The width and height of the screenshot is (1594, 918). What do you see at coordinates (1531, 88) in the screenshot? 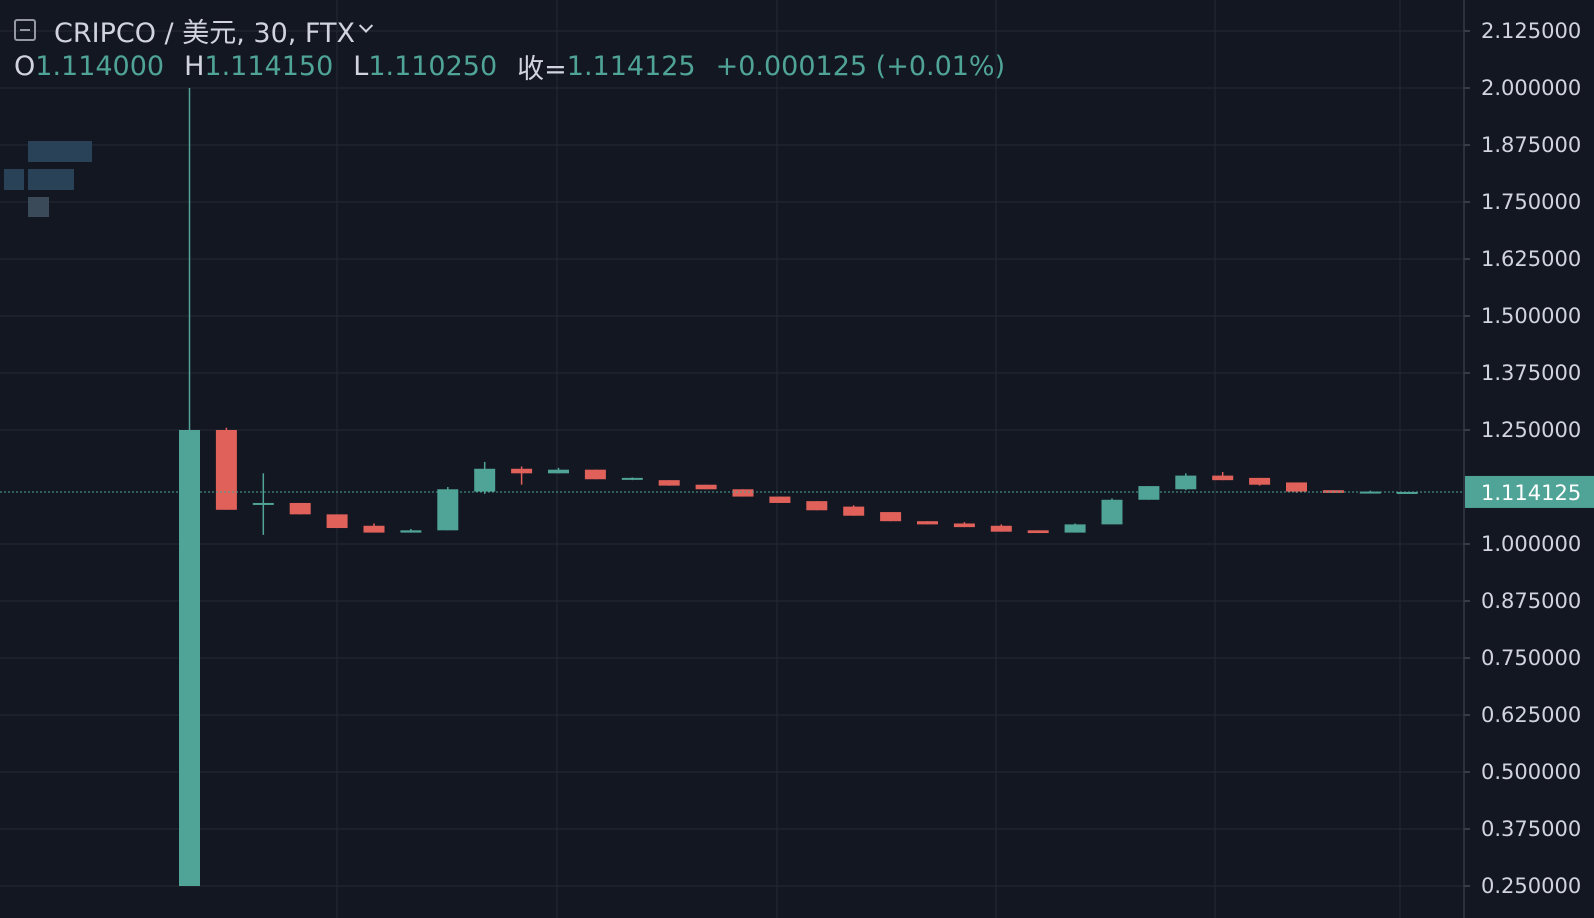
I see `tick-label: 2.000000` at bounding box center [1531, 88].